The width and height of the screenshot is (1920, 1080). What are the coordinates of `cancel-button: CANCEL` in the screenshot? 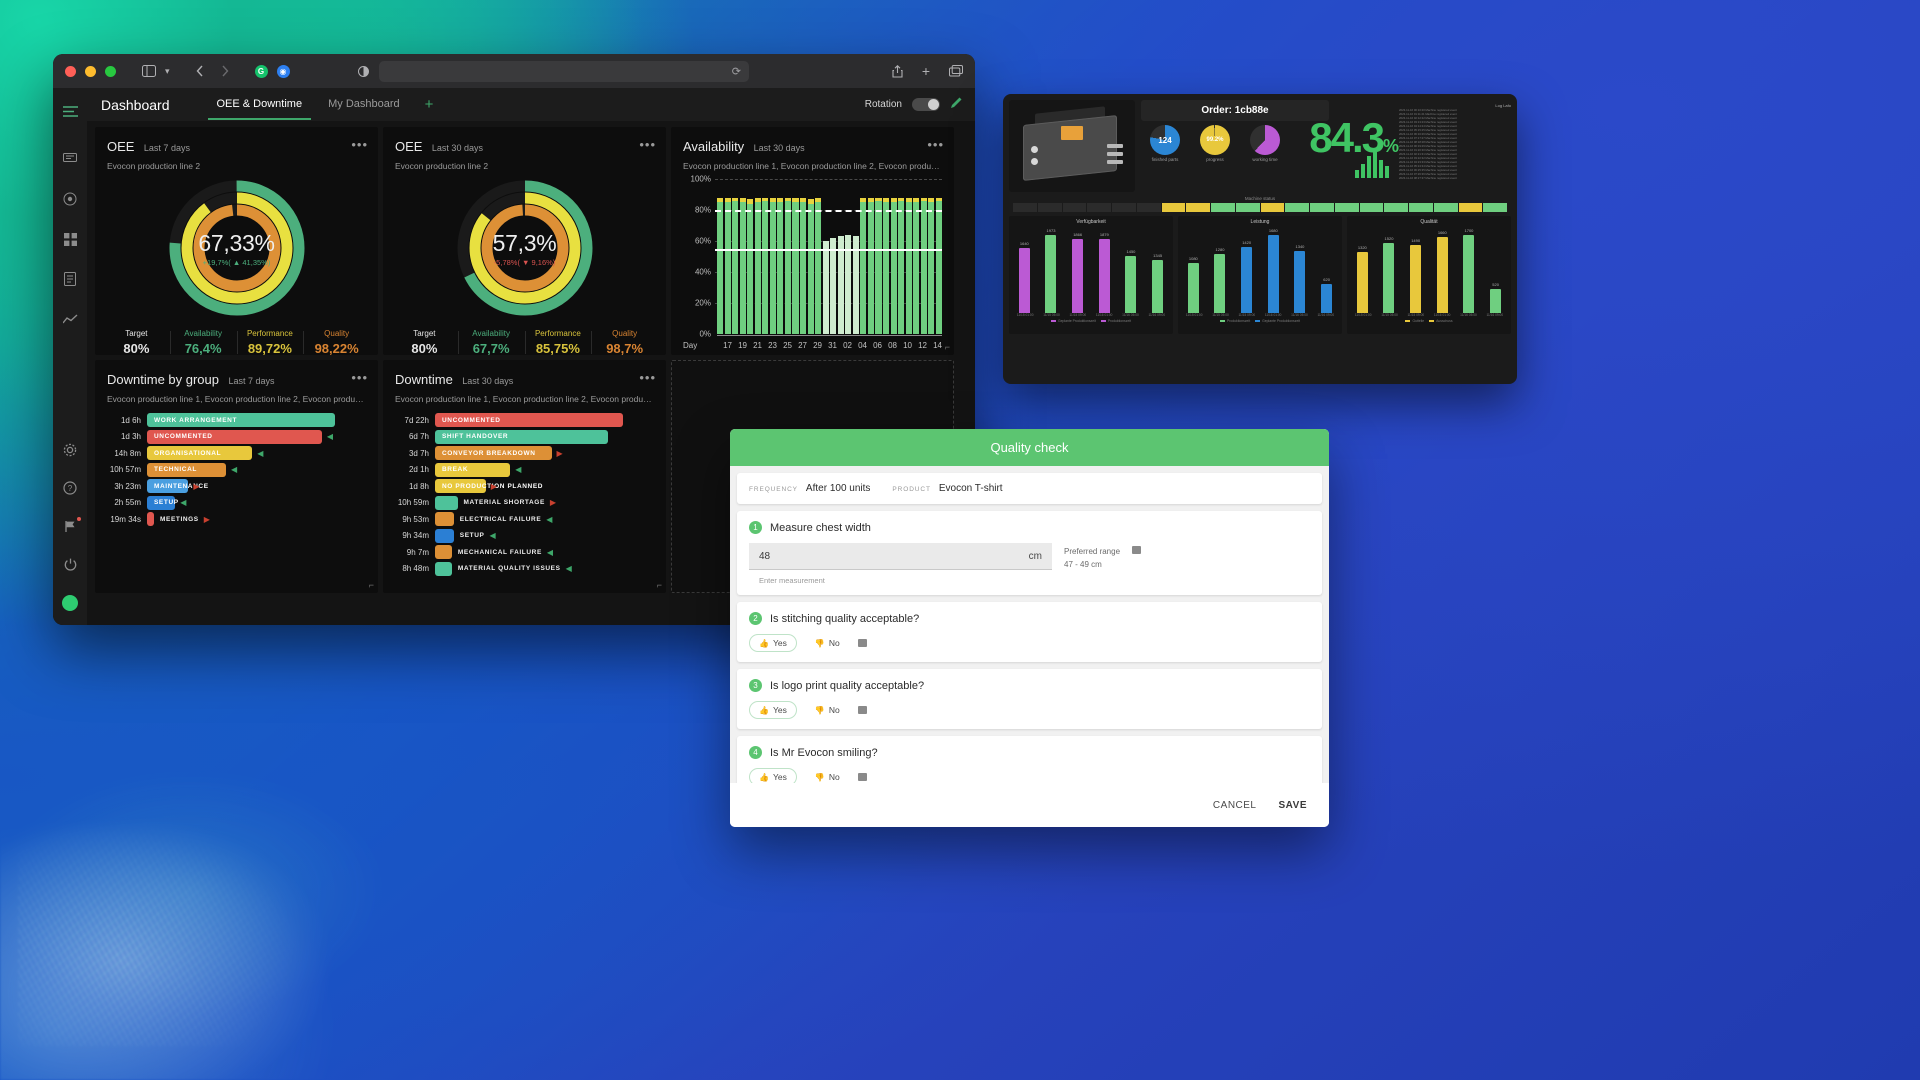 It's located at (1234, 805).